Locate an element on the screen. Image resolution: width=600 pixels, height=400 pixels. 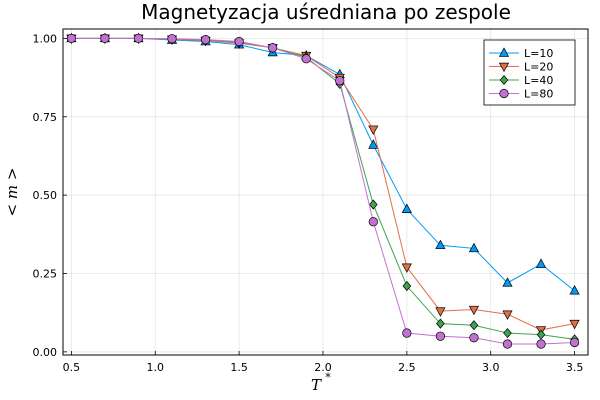
x-tick-label: 3.5 is located at coordinates (575, 367).